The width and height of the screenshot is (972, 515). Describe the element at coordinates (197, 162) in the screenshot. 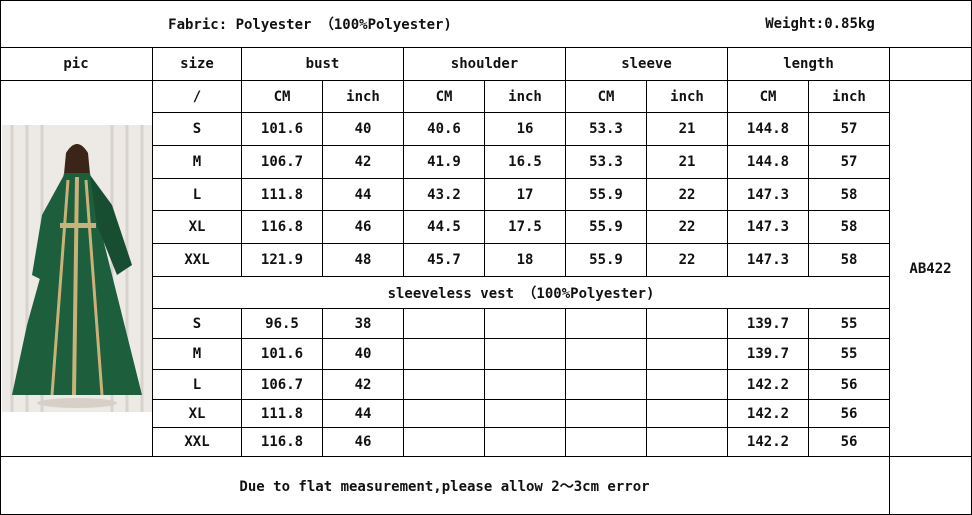

I see `size-label: M` at that location.